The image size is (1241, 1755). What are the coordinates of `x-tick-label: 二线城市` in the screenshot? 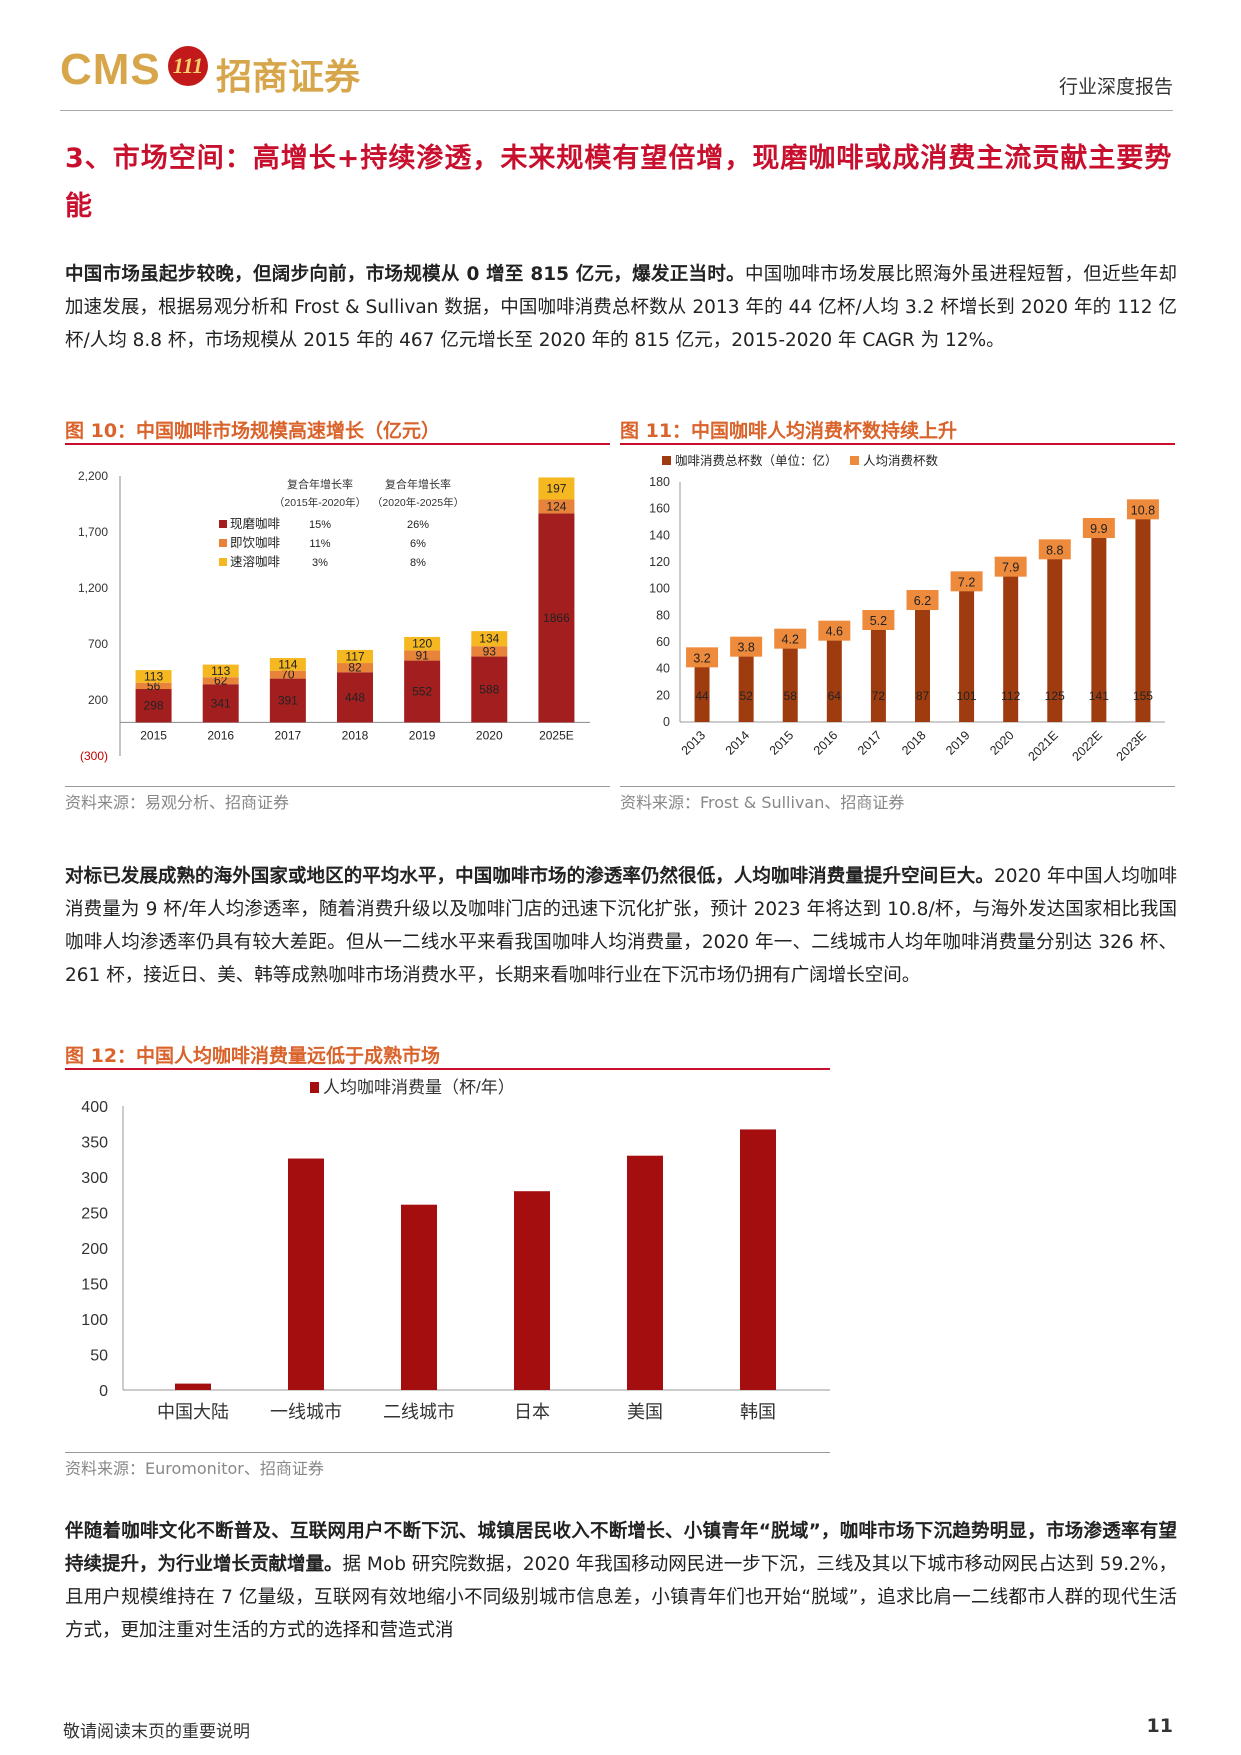 It's located at (419, 1412).